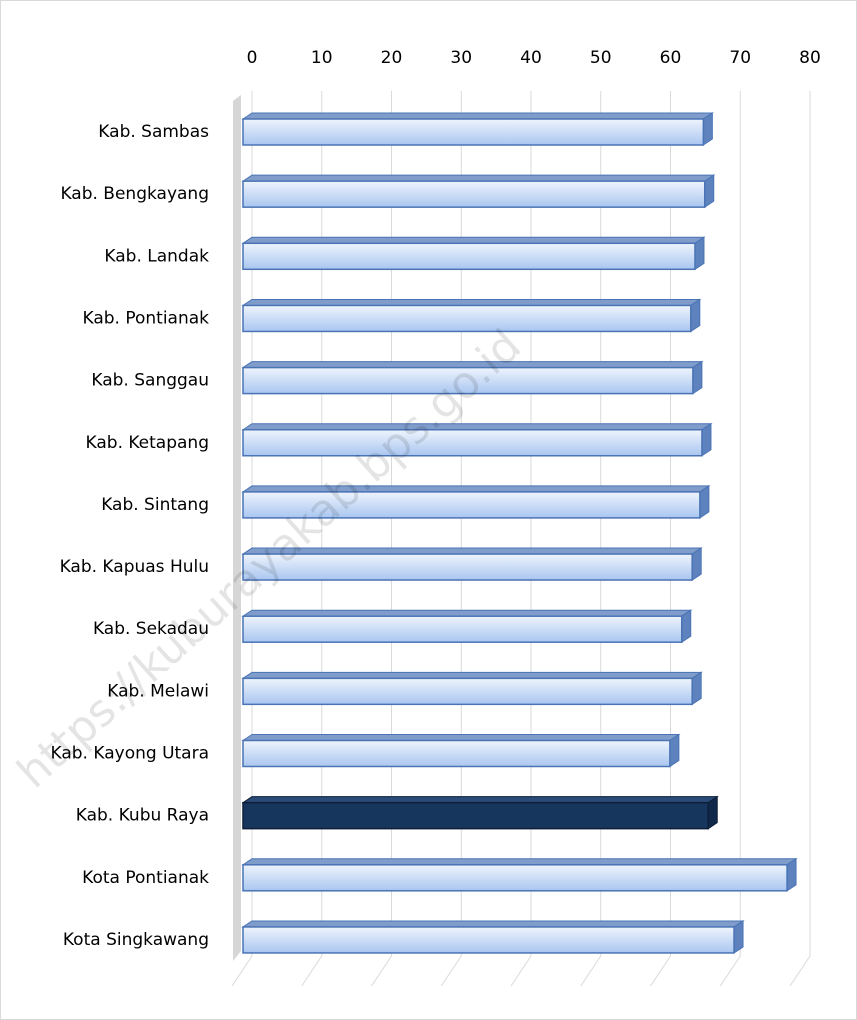 The width and height of the screenshot is (857, 1020). I want to click on y-tick-label: Kota Pontianak, so click(145, 878).